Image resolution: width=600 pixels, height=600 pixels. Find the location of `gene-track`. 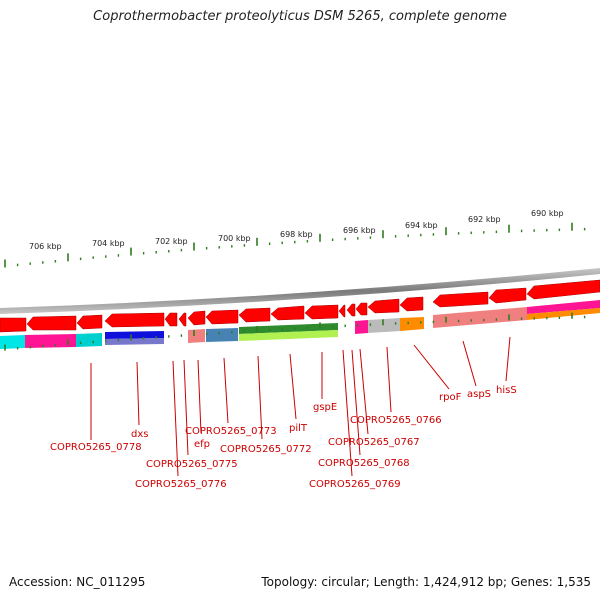

gene-track is located at coordinates (300, 306).